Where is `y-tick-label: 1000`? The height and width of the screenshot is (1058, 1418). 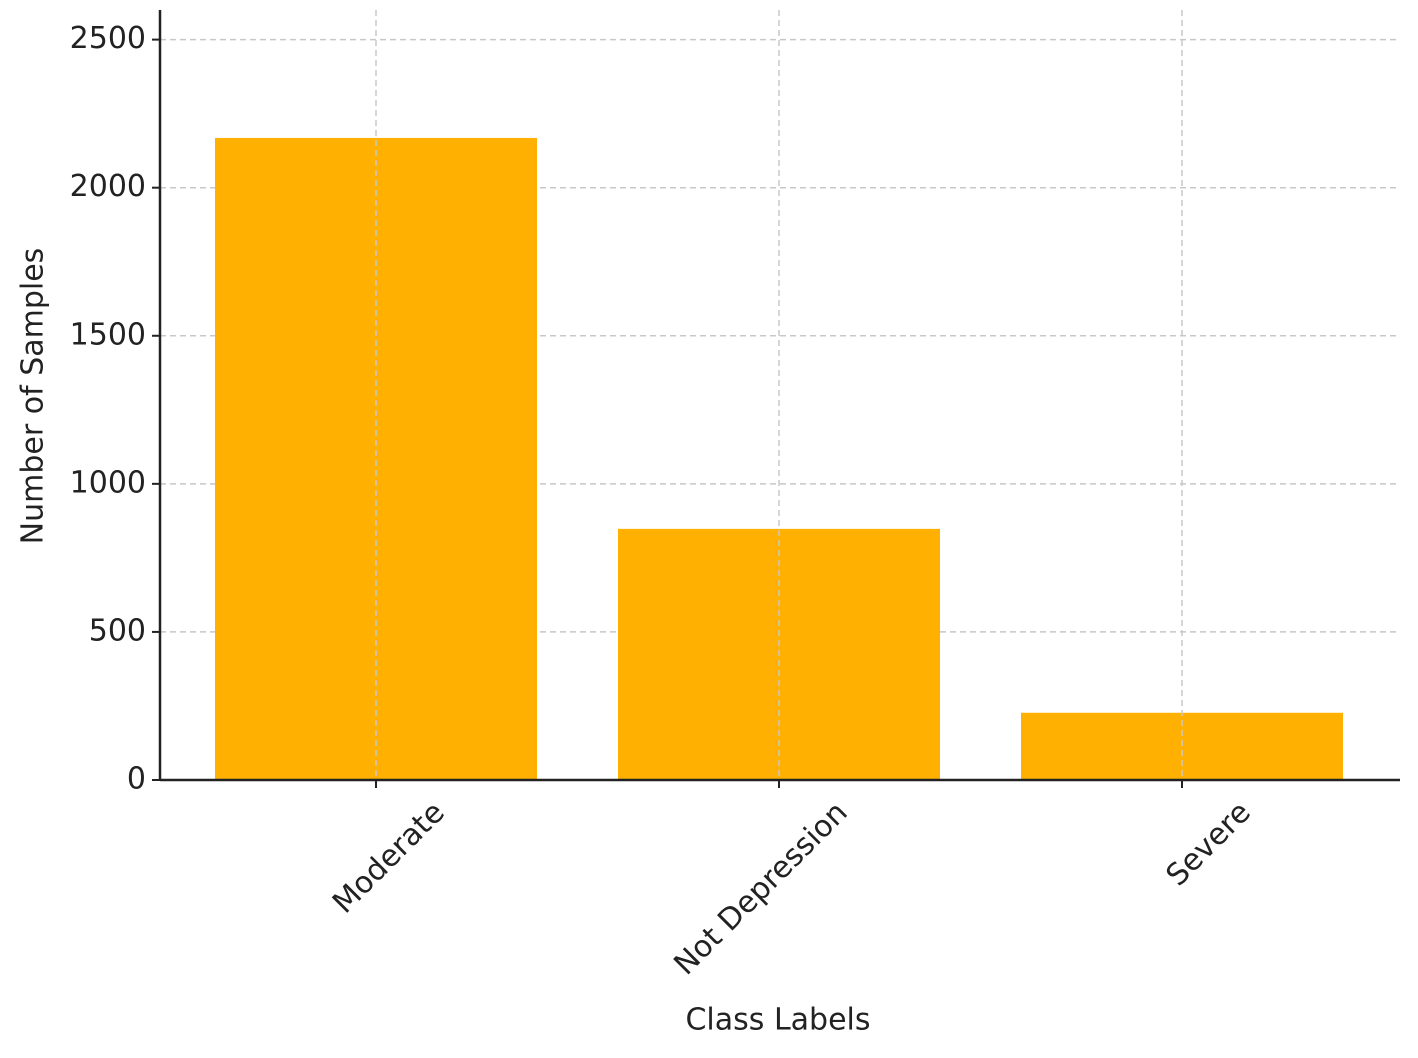 y-tick-label: 1000 is located at coordinates (108, 482).